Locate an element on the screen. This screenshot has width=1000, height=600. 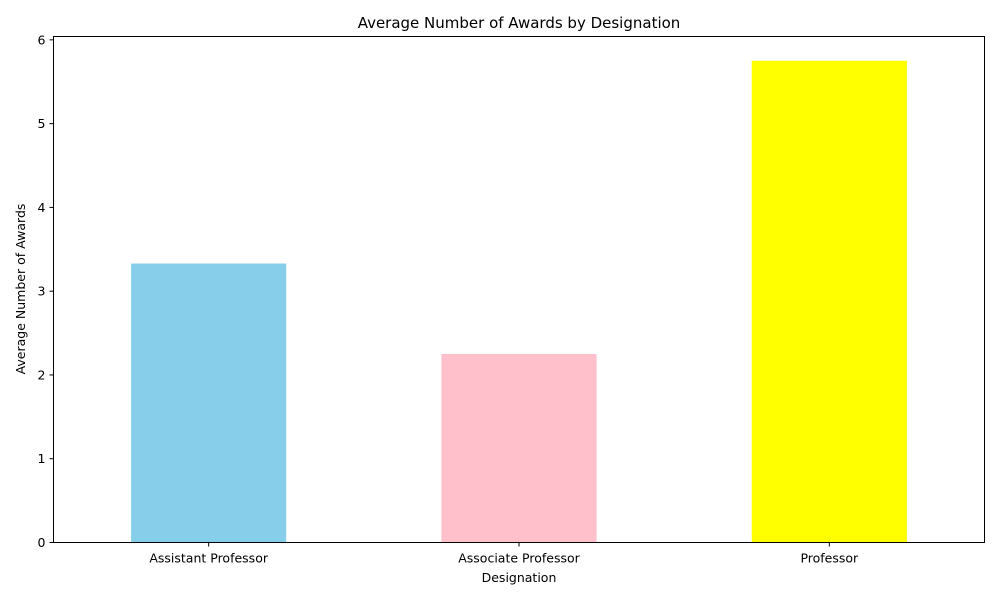
y-tick-label: 0 is located at coordinates (42, 542).